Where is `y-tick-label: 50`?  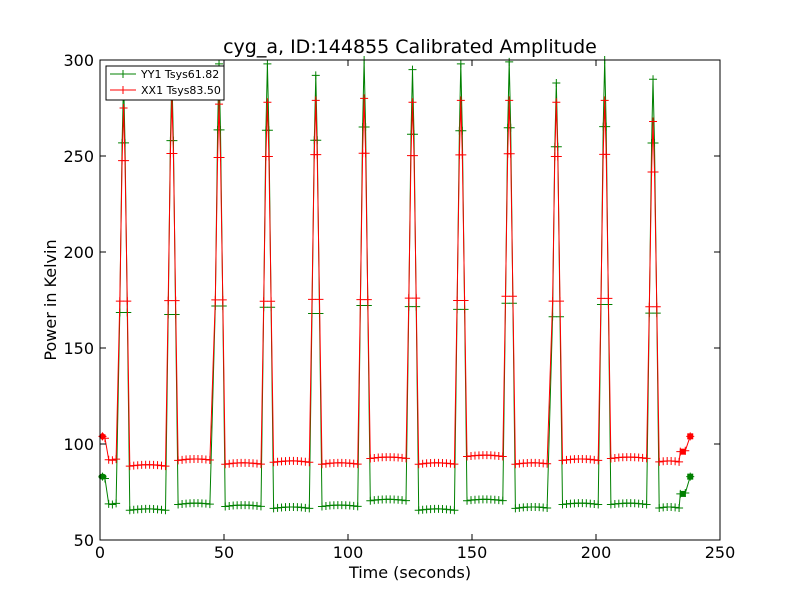 y-tick-label: 50 is located at coordinates (84, 540).